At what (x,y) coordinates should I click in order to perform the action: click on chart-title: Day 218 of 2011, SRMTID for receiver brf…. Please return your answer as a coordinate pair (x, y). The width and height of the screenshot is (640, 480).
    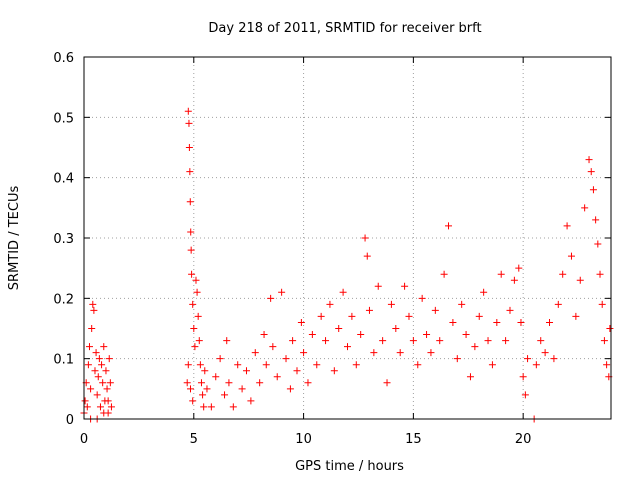
    Looking at the image, I should click on (344, 28).